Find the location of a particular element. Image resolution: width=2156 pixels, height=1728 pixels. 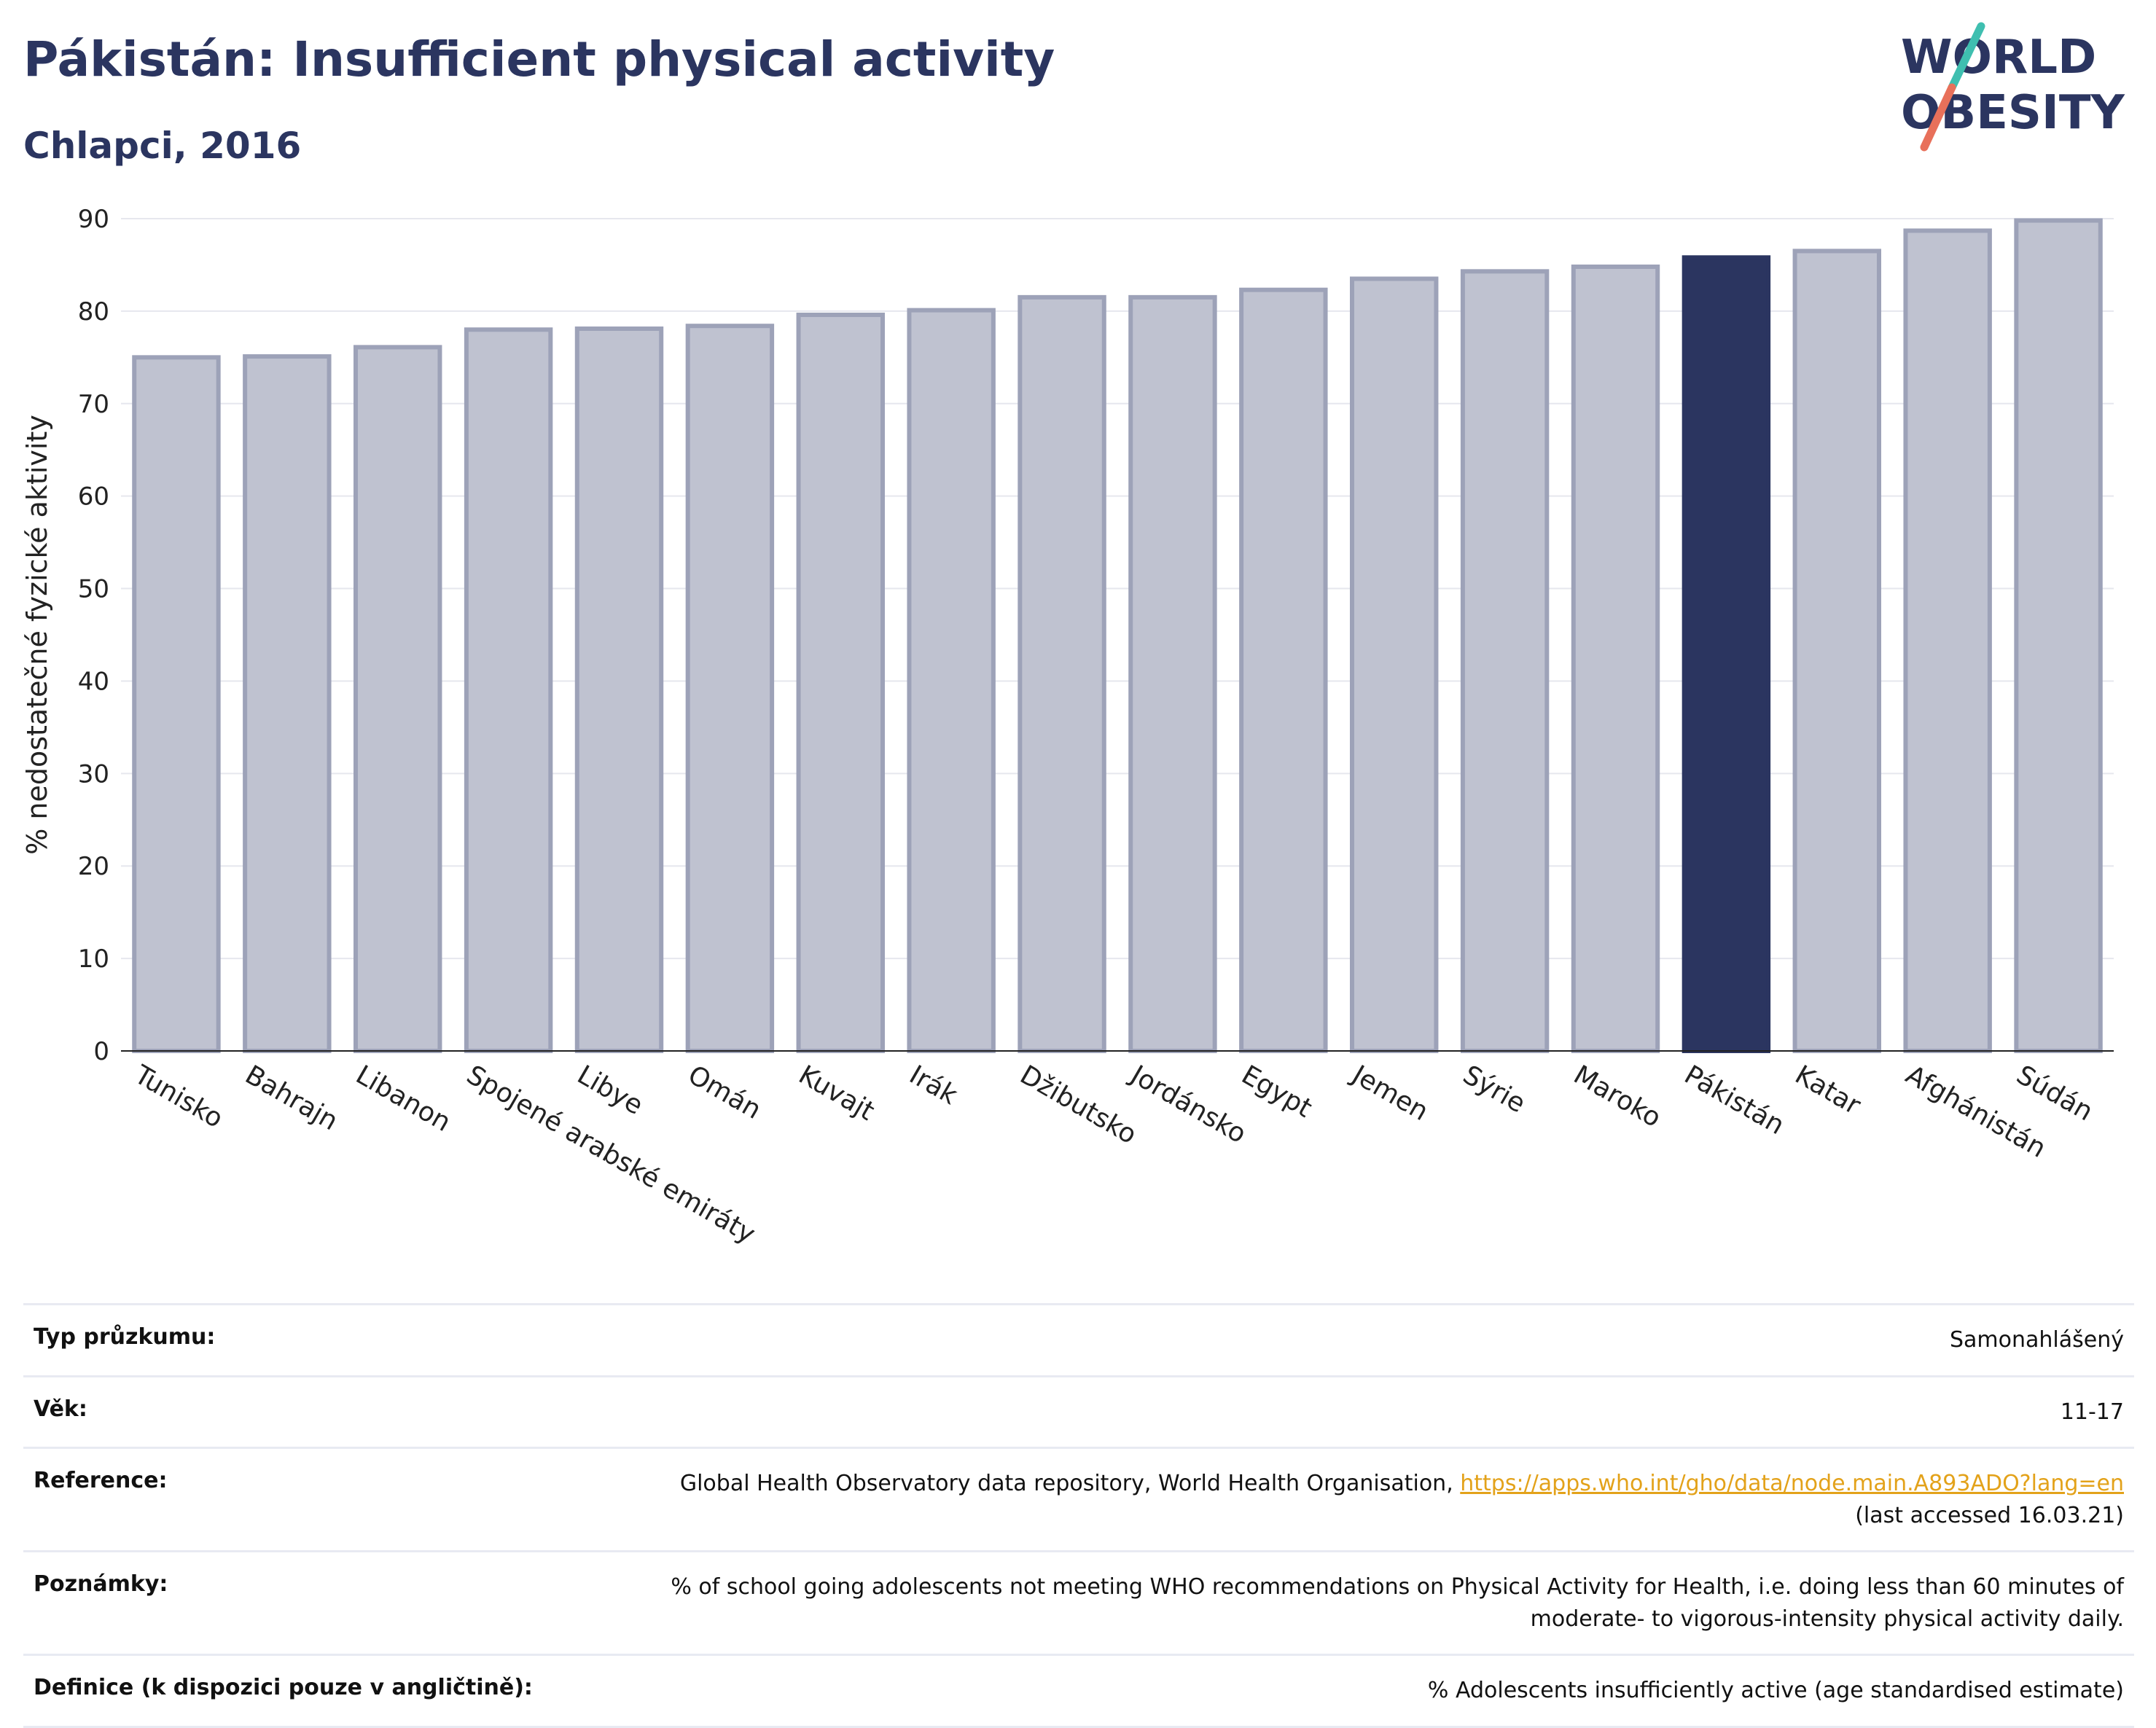

category-label: Tunisko is located at coordinates (179, 1097).